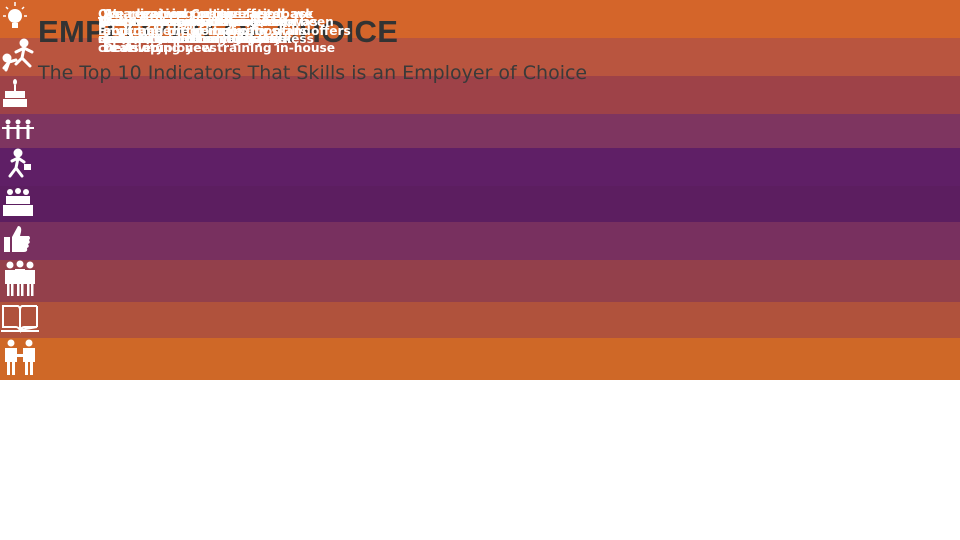  What do you see at coordinates (202, 13) in the screenshot?
I see `text-line: Organization Culture faster as` at bounding box center [202, 13].